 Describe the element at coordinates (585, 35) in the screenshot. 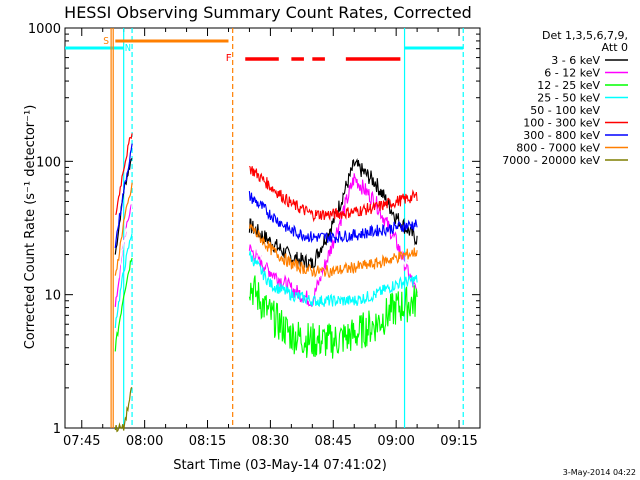

I see `legend-header-detectors: Det 1,3,5,6,7,9,` at that location.